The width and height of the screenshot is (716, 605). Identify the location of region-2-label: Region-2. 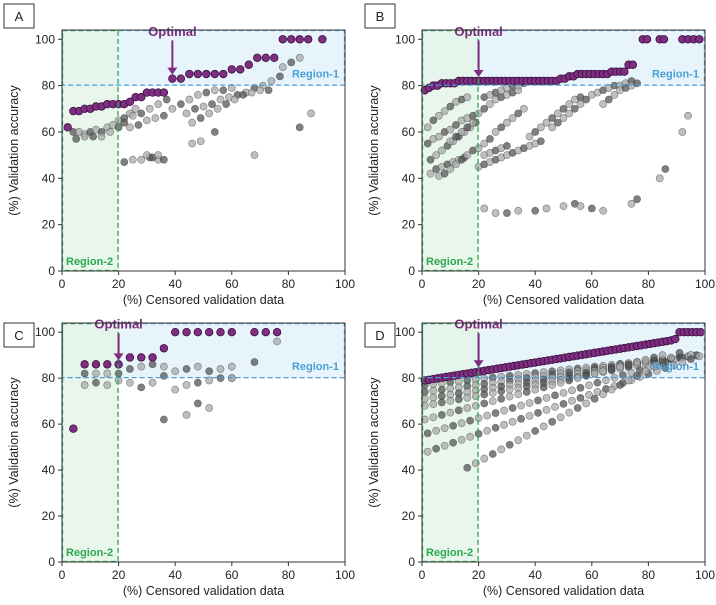
(89, 262).